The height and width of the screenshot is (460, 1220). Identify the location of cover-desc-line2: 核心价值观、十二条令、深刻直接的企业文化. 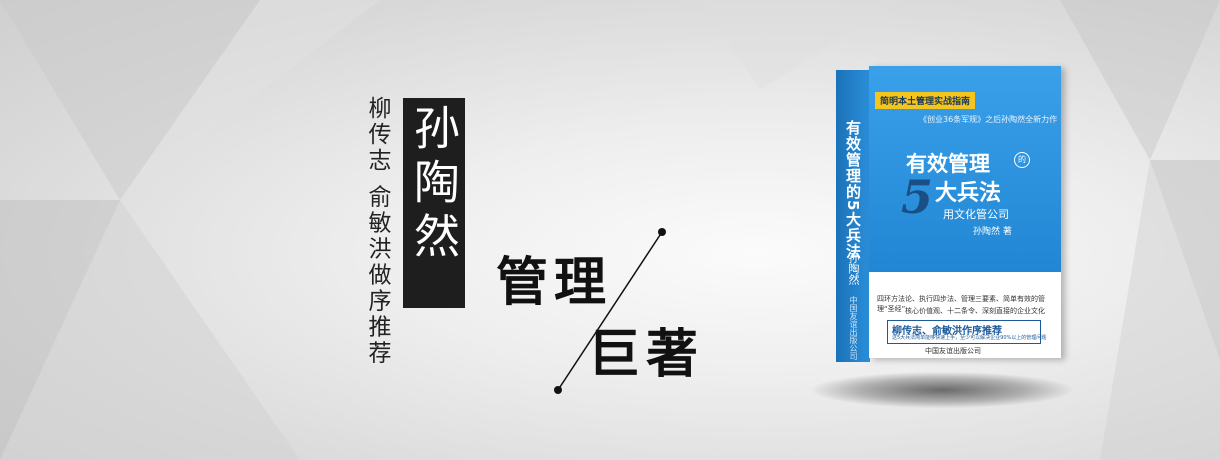
(975, 311).